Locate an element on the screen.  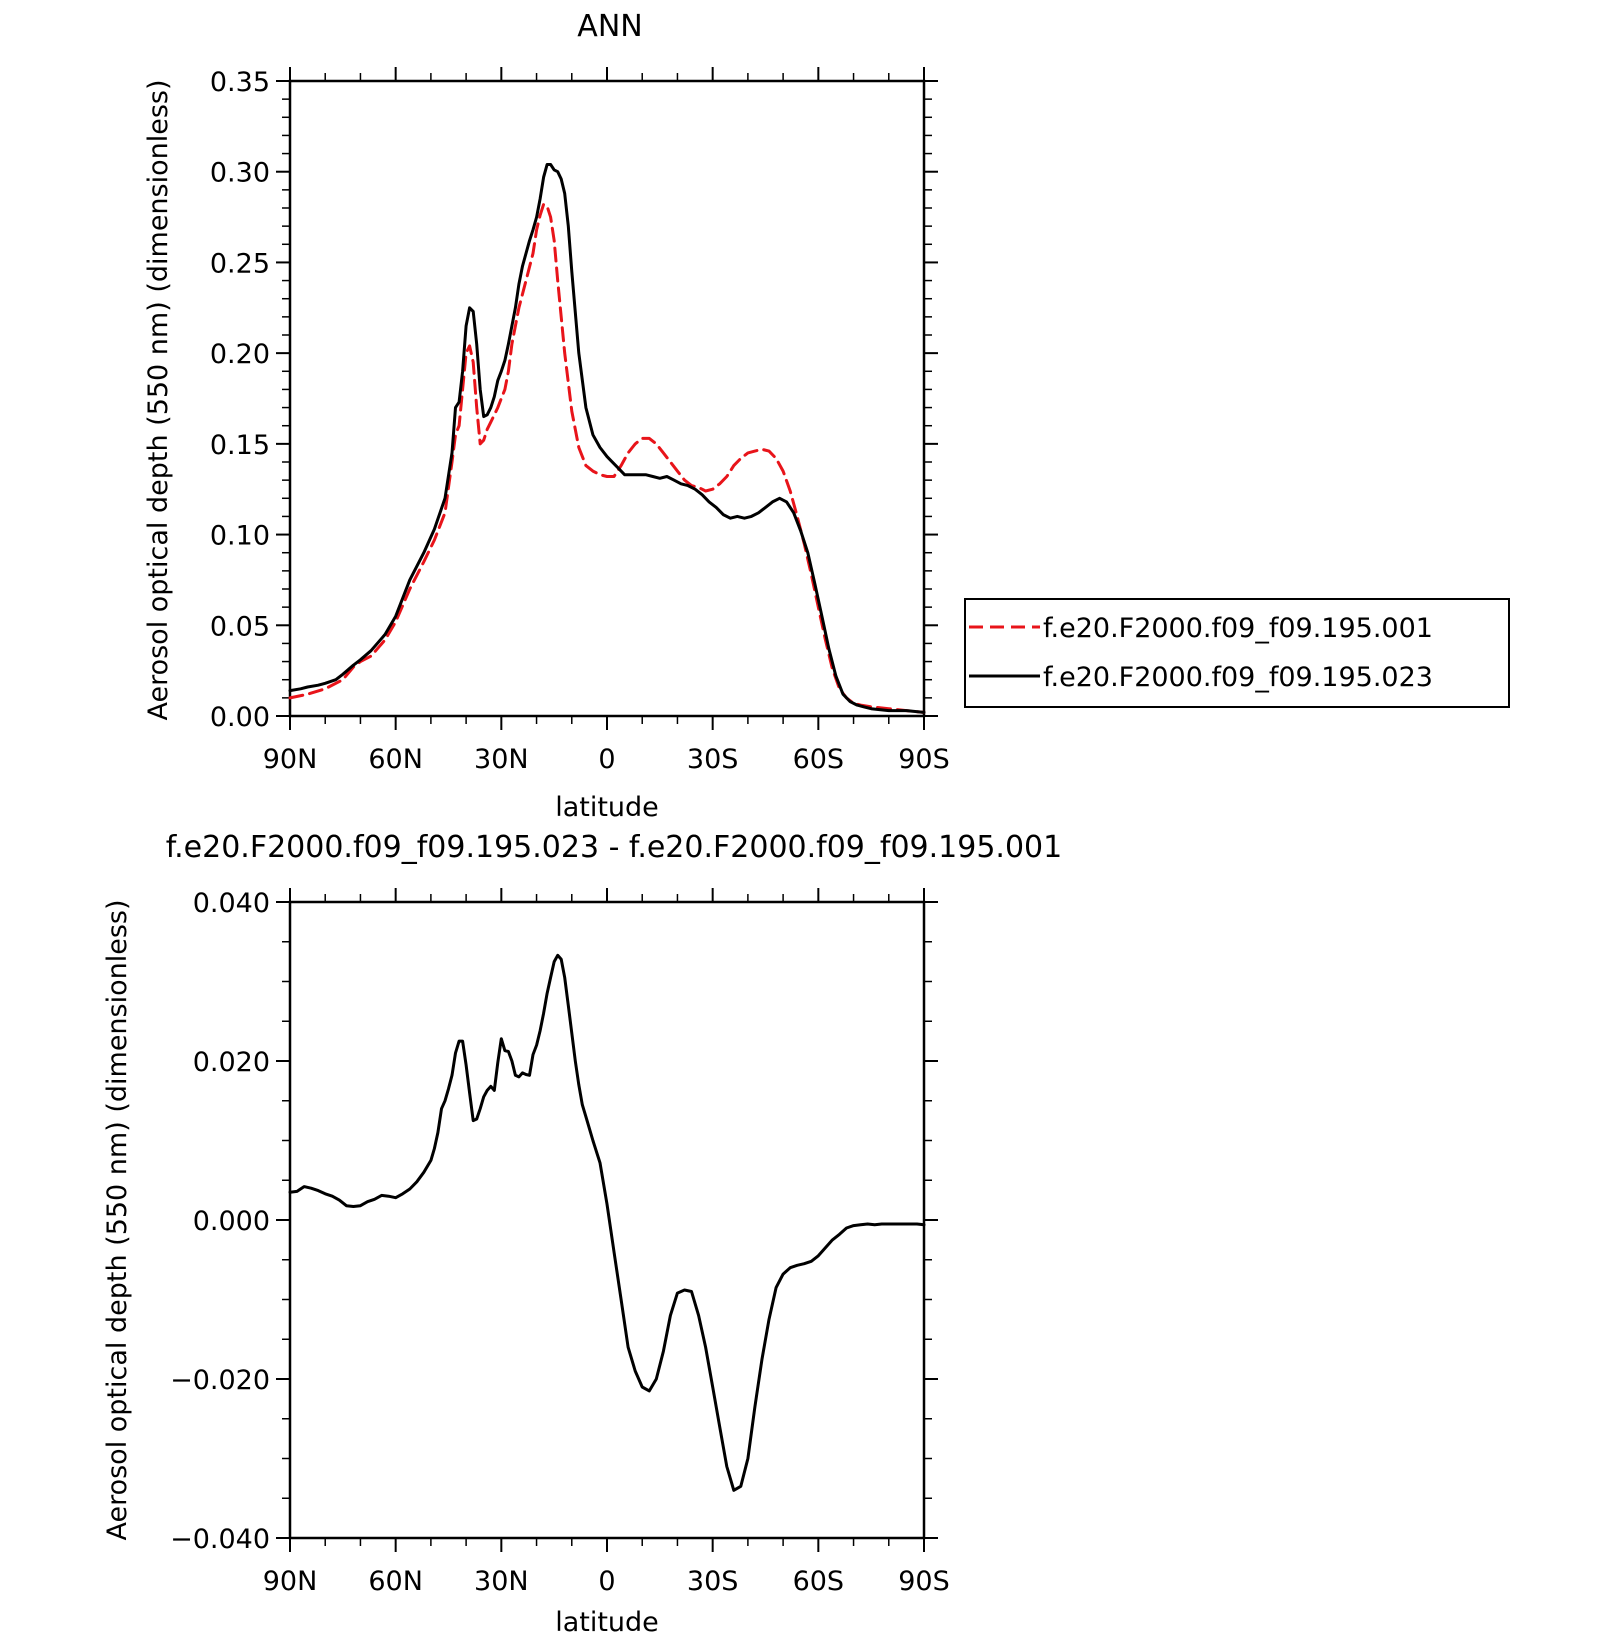
bottom-chart-x-tick-label: 60N is located at coordinates (395, 1581).